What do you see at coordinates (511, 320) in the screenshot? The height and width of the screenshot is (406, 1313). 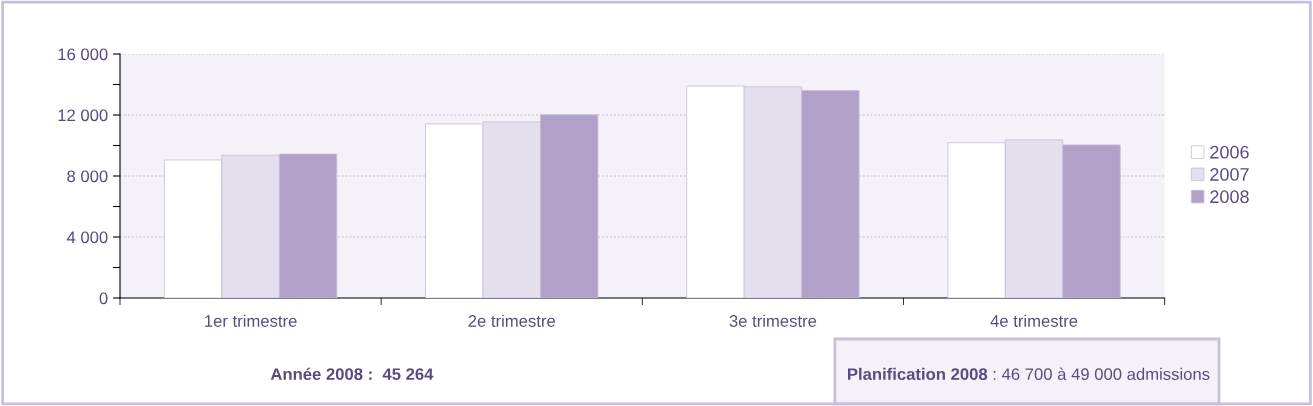 I see `x-tick-label: 2e trimestre` at bounding box center [511, 320].